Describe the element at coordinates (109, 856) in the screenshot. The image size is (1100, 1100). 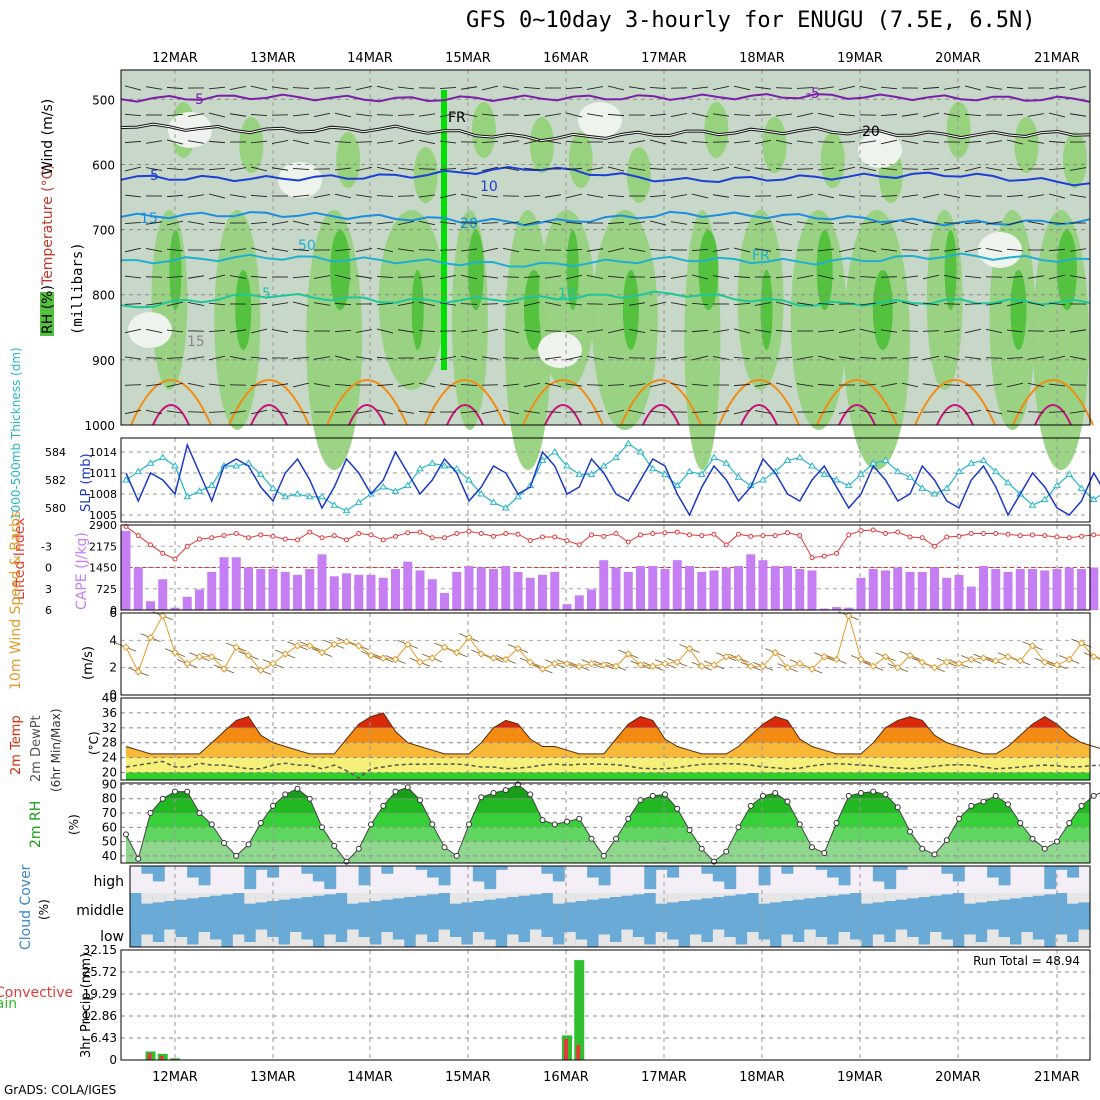
I see `rh2m-tick-label: 40` at that location.